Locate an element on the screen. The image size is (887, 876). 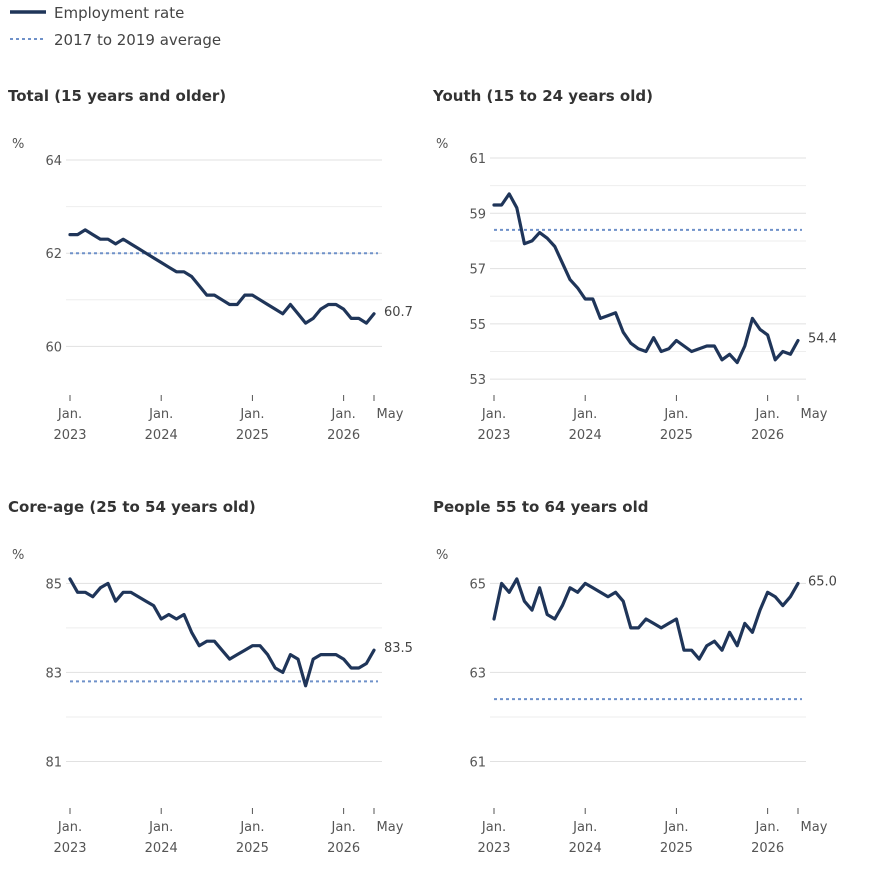
y-tick-label: 64 is located at coordinates (53, 161).